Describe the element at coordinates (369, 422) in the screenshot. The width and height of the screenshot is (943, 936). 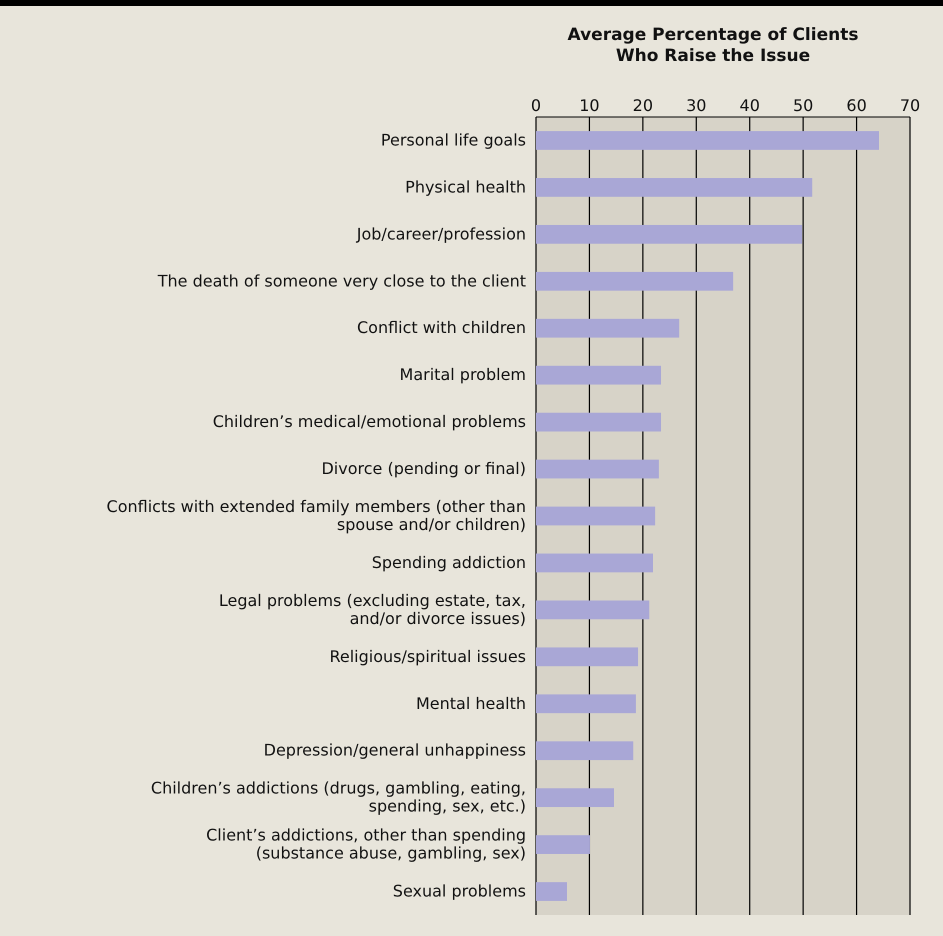
I see `y-tick-label: Children’s medical/emotional problems` at that location.